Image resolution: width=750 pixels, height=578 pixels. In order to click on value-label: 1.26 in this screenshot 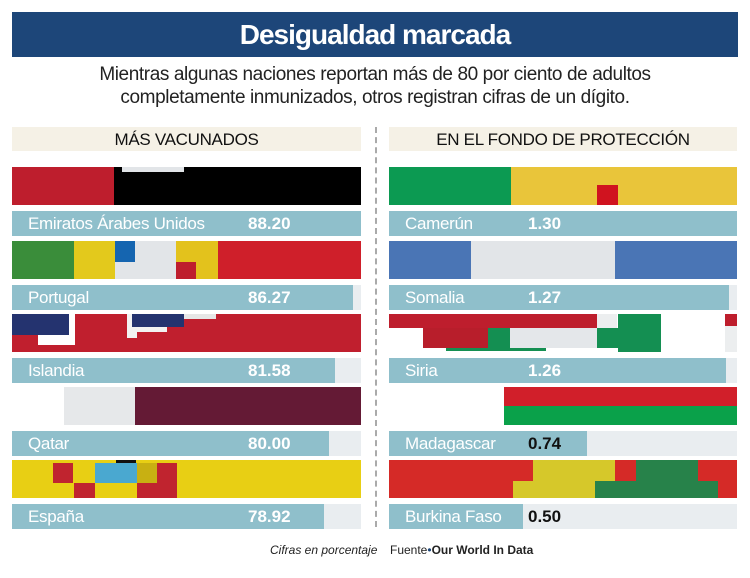, I will do `click(545, 370)`.